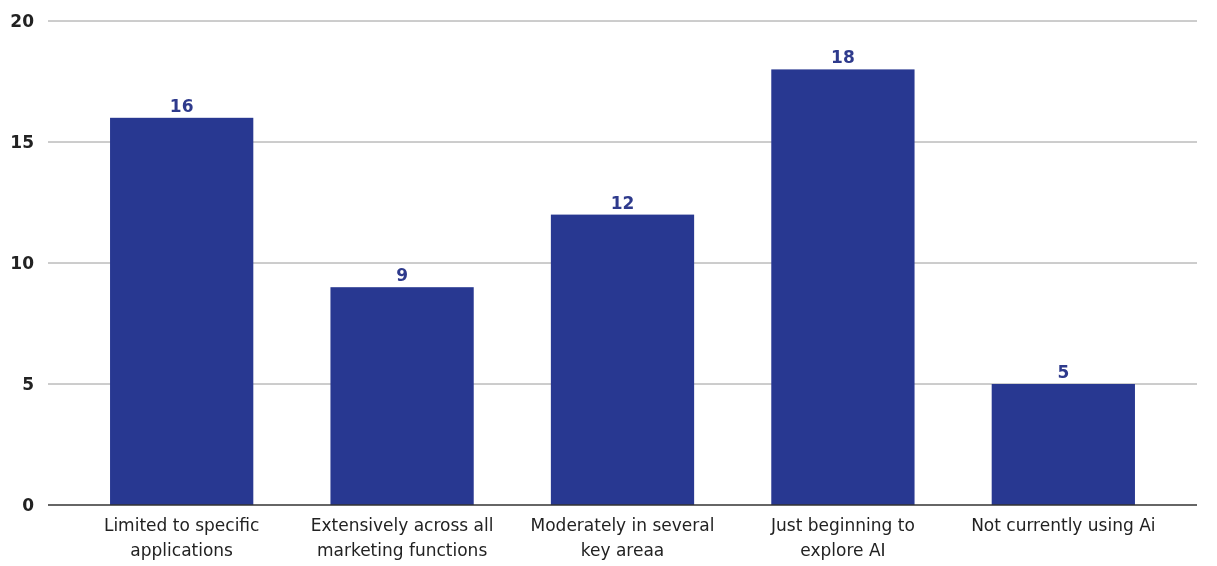 This screenshot has height=566, width=1217. Describe the element at coordinates (22, 20) in the screenshot. I see `y-tick-label: 20` at that location.